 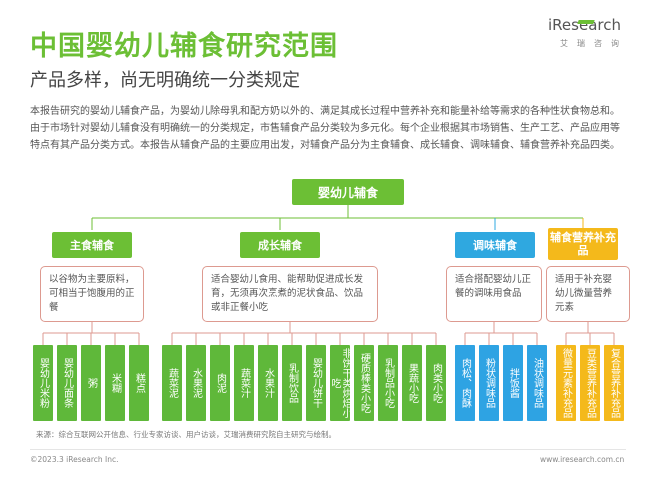 What do you see at coordinates (537, 383) in the screenshot?
I see `leaf-item: 油状调味品` at bounding box center [537, 383].